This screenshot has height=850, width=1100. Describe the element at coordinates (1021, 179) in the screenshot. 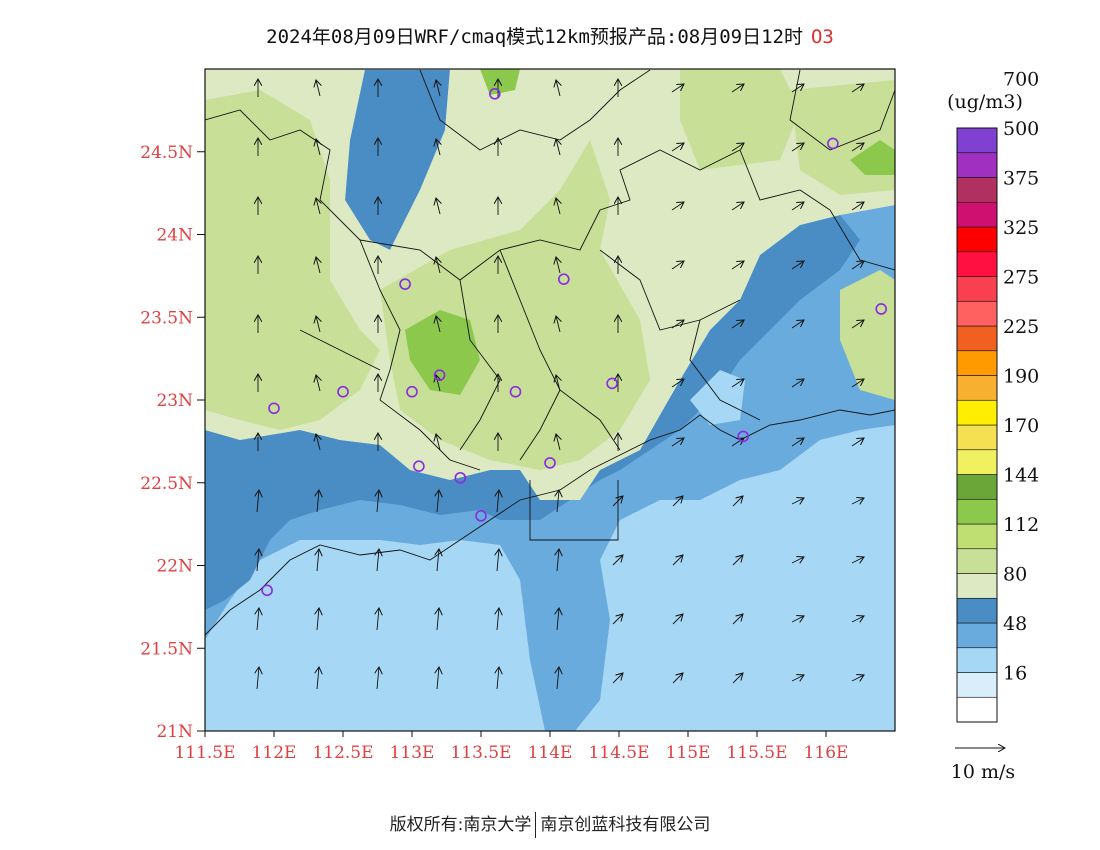

I see `colorbar-label: 375` at that location.